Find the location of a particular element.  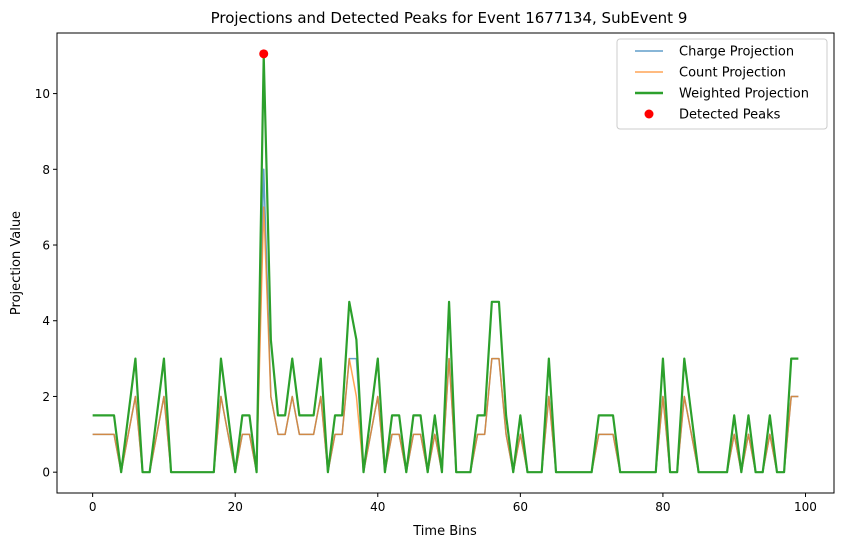

y-axis-ticks: 0 2 4 6 8 10 is located at coordinates (46, 283).